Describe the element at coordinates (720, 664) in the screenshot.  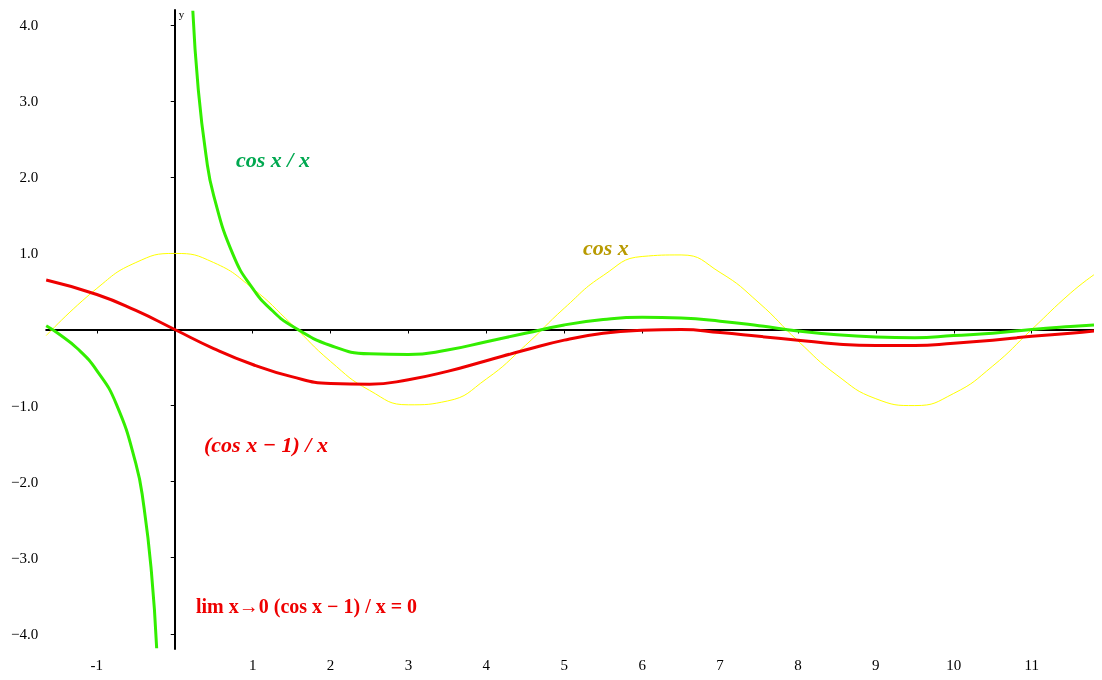
I see `x-tick-label: 7` at that location.